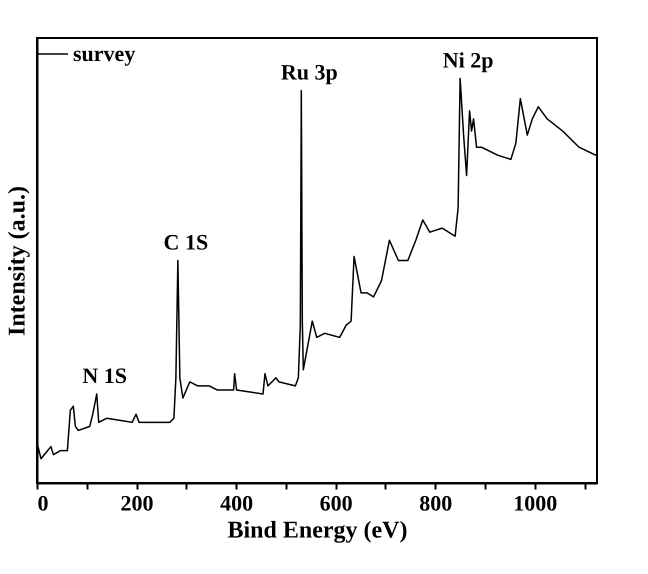 This screenshot has height=574, width=648. Describe the element at coordinates (105, 375) in the screenshot. I see `annotation: N 1S` at that location.